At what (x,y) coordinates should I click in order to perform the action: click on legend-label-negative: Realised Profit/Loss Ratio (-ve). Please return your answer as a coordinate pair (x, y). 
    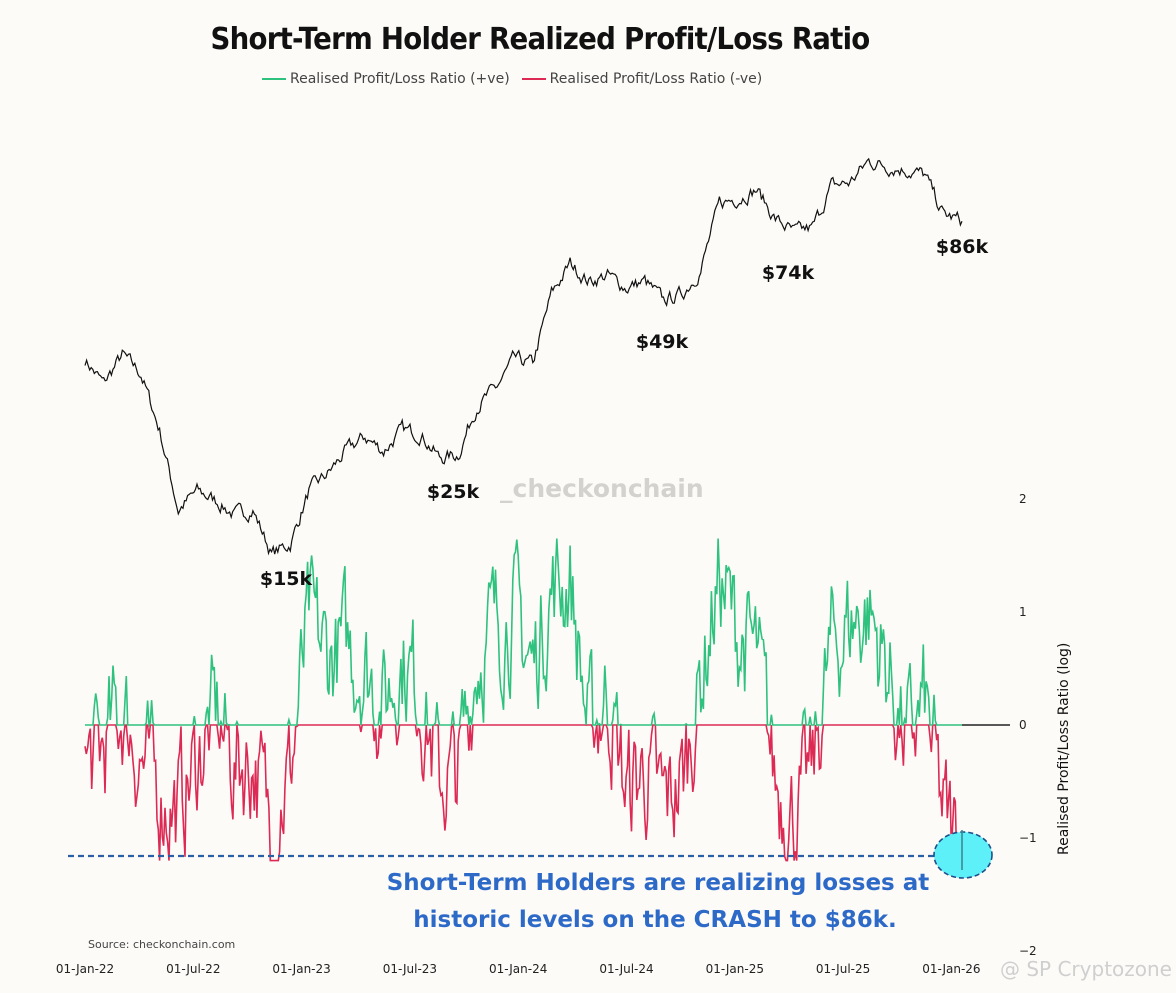
    Looking at the image, I should click on (656, 79).